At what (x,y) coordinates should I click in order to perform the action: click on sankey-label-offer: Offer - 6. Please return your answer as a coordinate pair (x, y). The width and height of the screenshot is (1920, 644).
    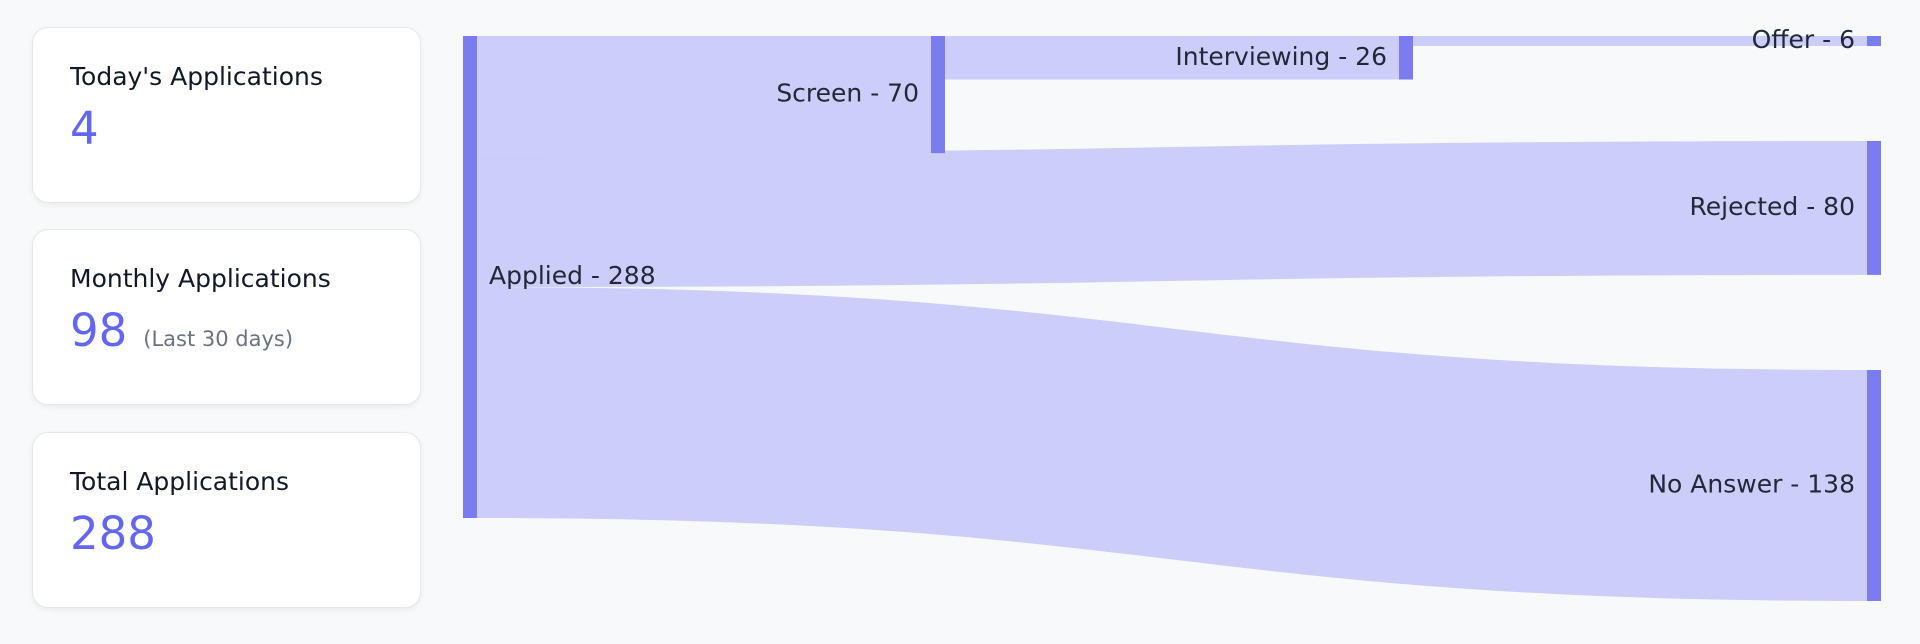
    Looking at the image, I should click on (1803, 39).